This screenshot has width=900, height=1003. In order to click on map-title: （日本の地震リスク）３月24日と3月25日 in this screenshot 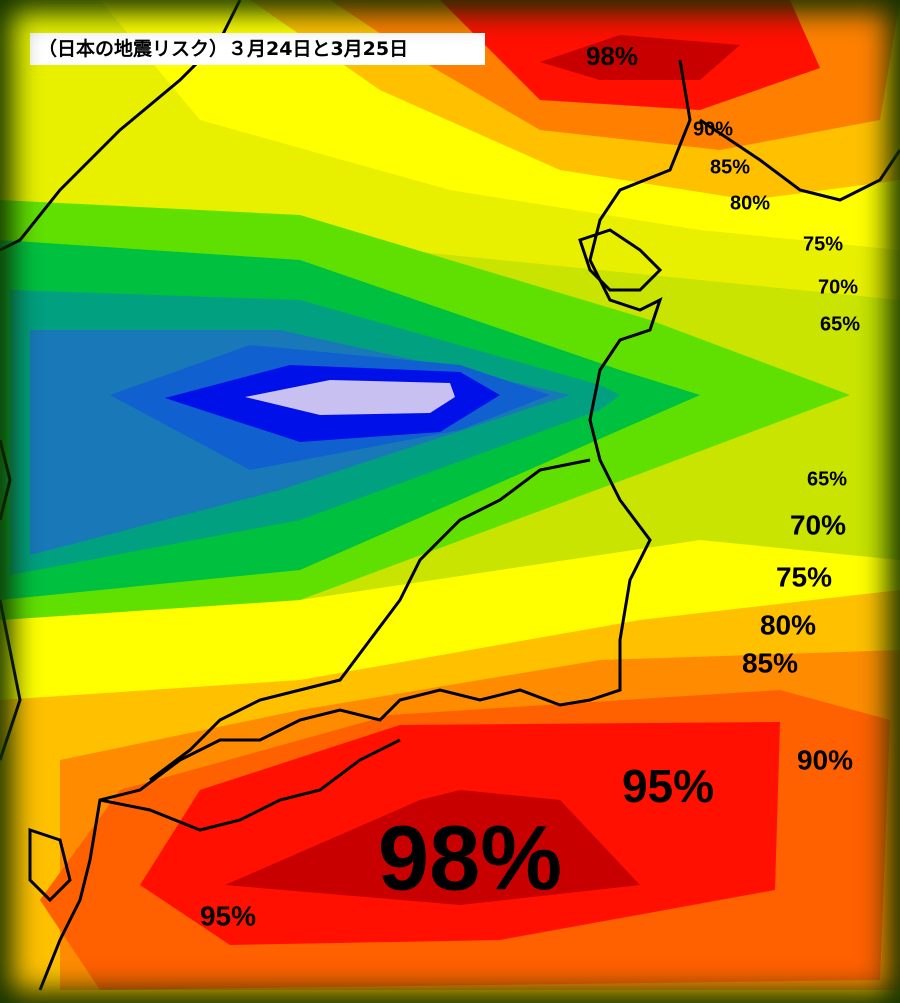, I will do `click(257, 49)`.